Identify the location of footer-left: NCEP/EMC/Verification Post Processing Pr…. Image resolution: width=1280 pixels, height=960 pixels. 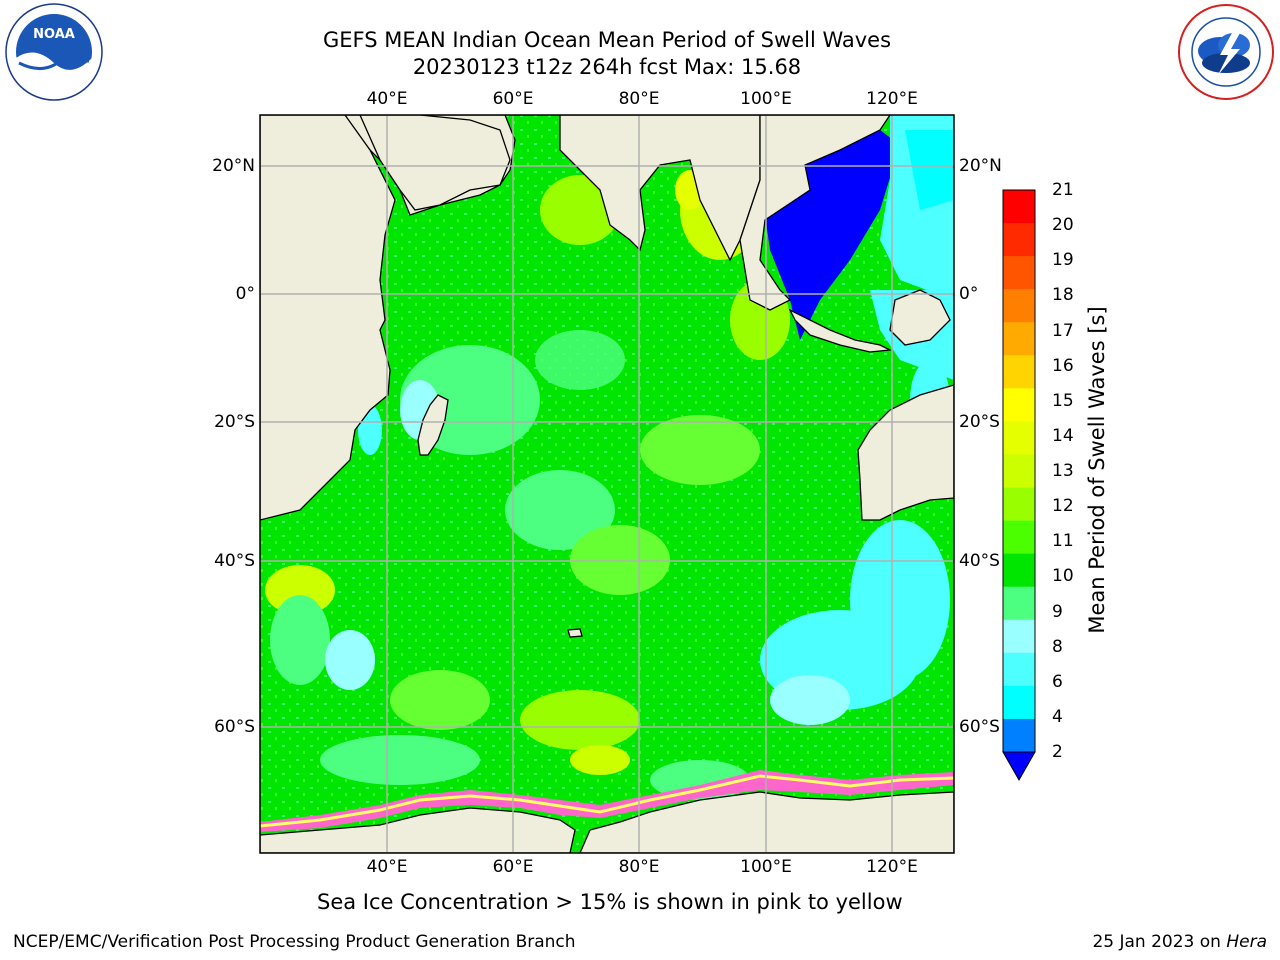
(294, 942).